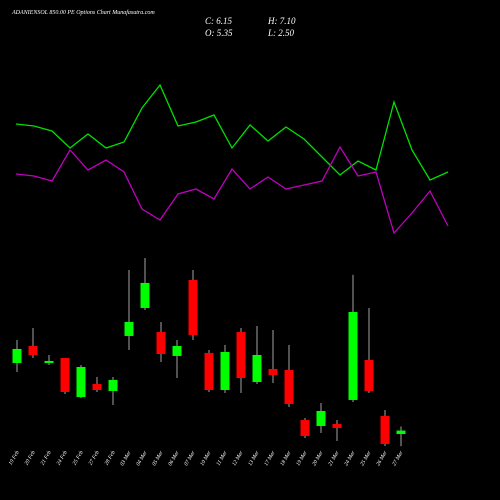 The image size is (500, 500). What do you see at coordinates (174, 458) in the screenshot?
I see `x-tick-label: 06 Mar` at bounding box center [174, 458].